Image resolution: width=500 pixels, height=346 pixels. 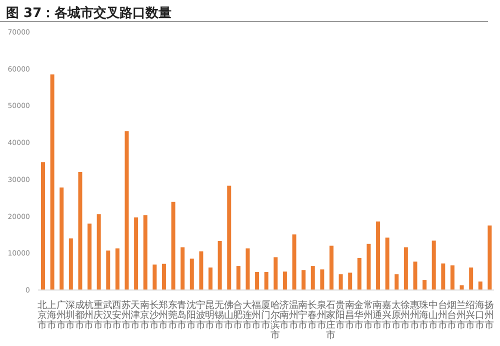 I want to click on x-tick-label: 东莞市, so click(x=173, y=315).